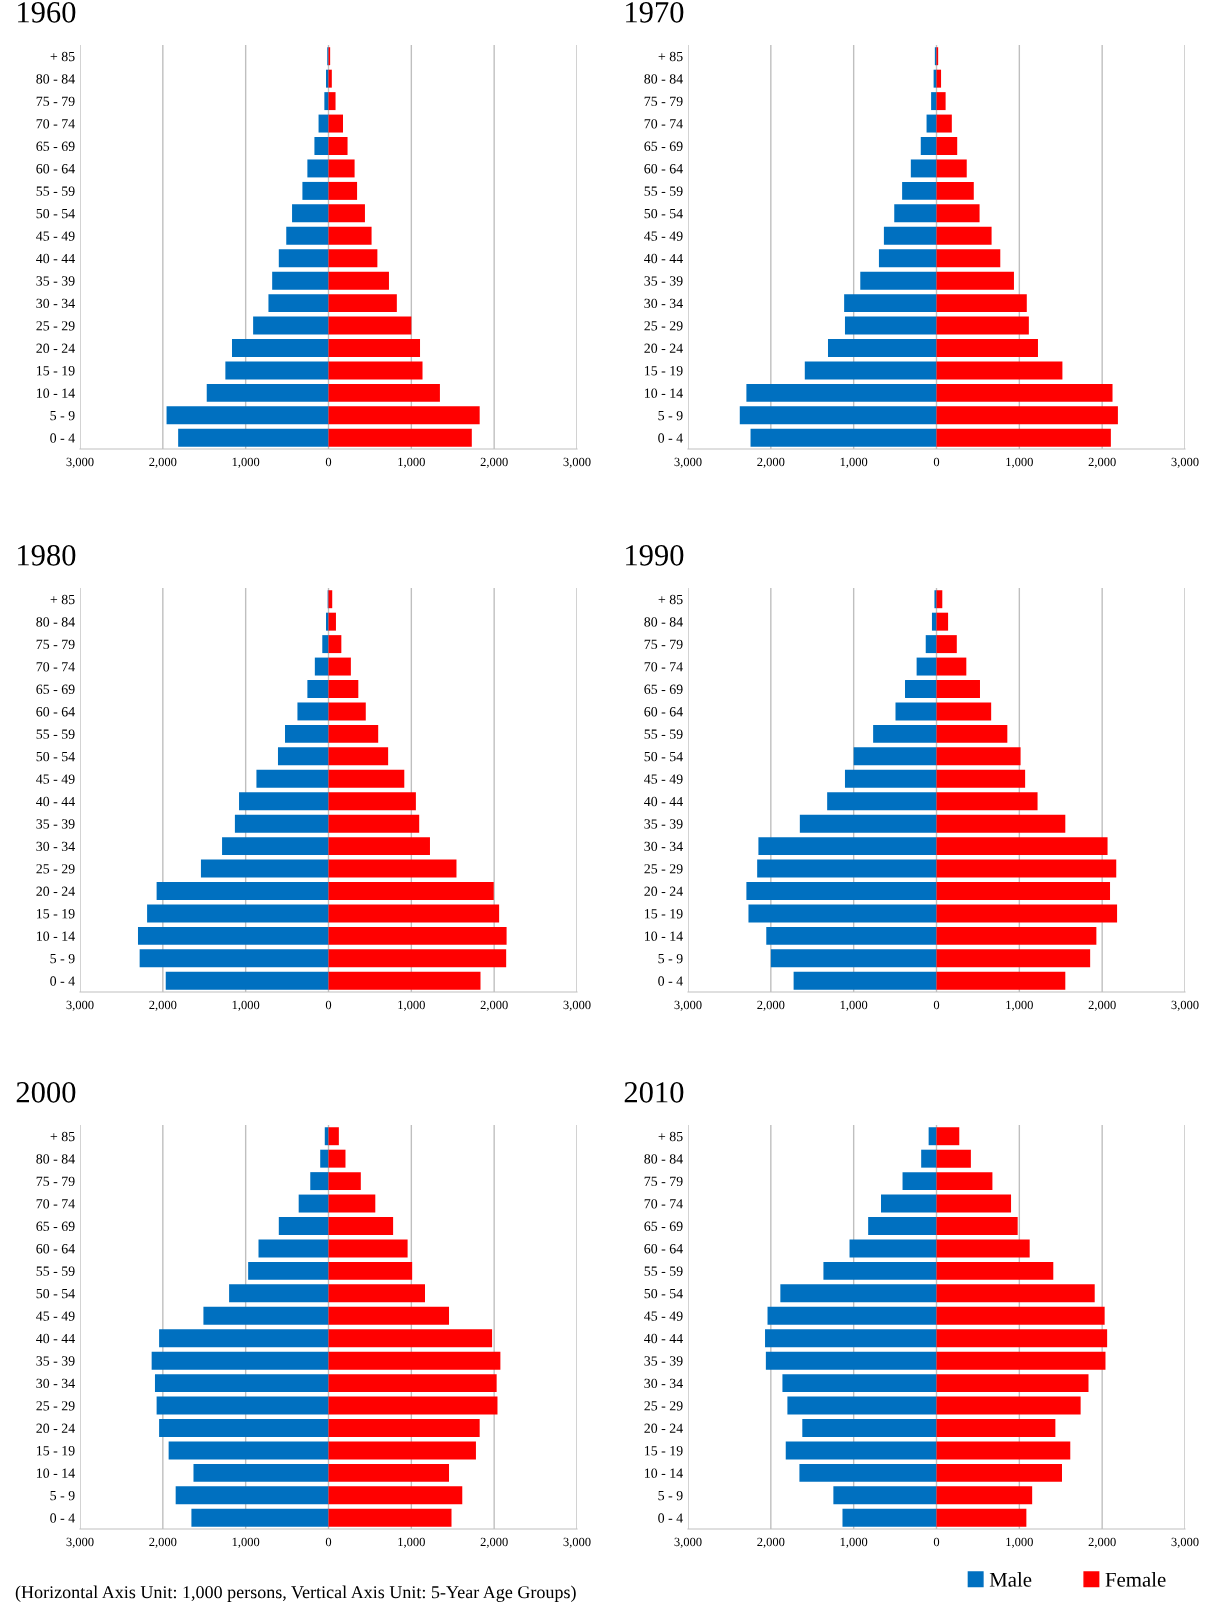 The width and height of the screenshot is (1207, 1610). What do you see at coordinates (55, 846) in the screenshot?
I see `y-tick-label: 30 - 34` at bounding box center [55, 846].